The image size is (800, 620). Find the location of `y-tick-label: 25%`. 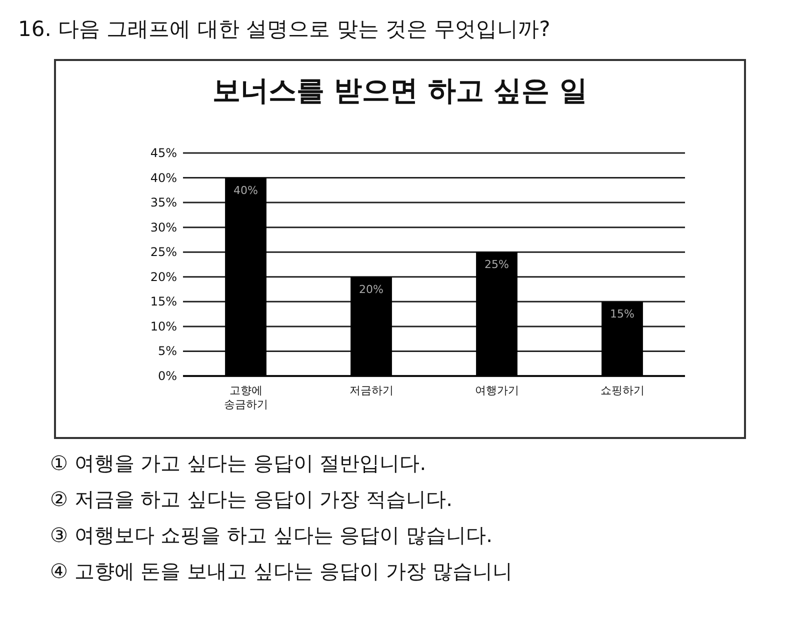

y-tick-label: 25% is located at coordinates (163, 252).